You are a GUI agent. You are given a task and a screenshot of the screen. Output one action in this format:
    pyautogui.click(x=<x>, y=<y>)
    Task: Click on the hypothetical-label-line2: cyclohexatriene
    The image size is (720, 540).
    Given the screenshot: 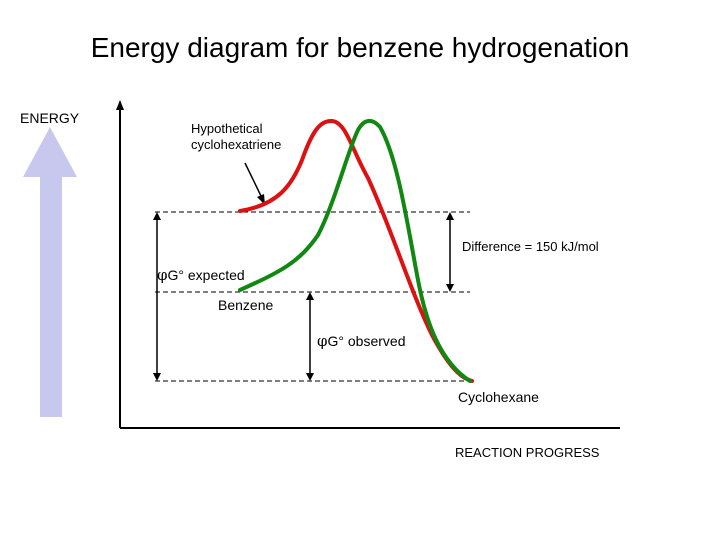 What is the action you would take?
    pyautogui.click(x=236, y=144)
    